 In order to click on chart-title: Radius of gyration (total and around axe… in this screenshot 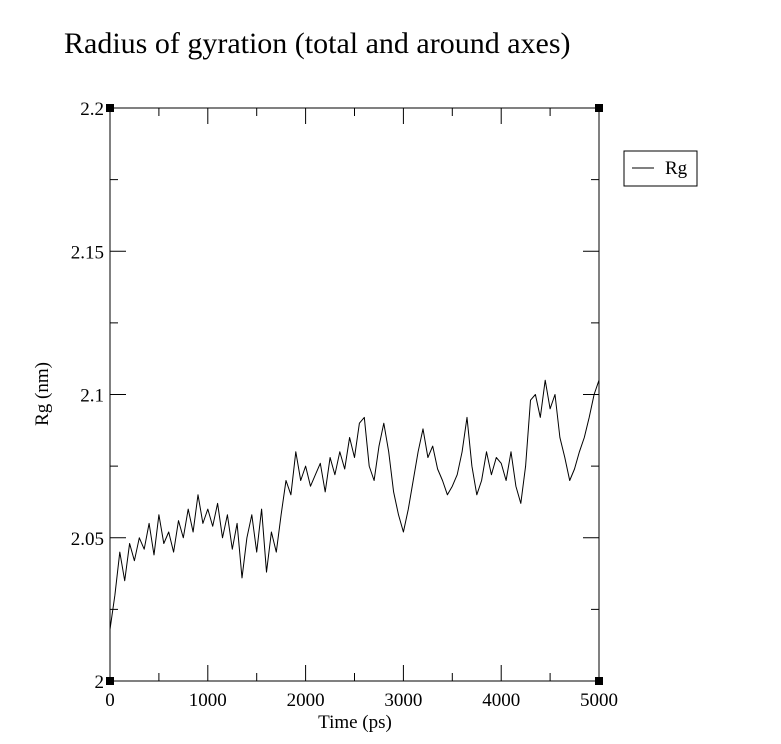, I will do `click(317, 43)`.